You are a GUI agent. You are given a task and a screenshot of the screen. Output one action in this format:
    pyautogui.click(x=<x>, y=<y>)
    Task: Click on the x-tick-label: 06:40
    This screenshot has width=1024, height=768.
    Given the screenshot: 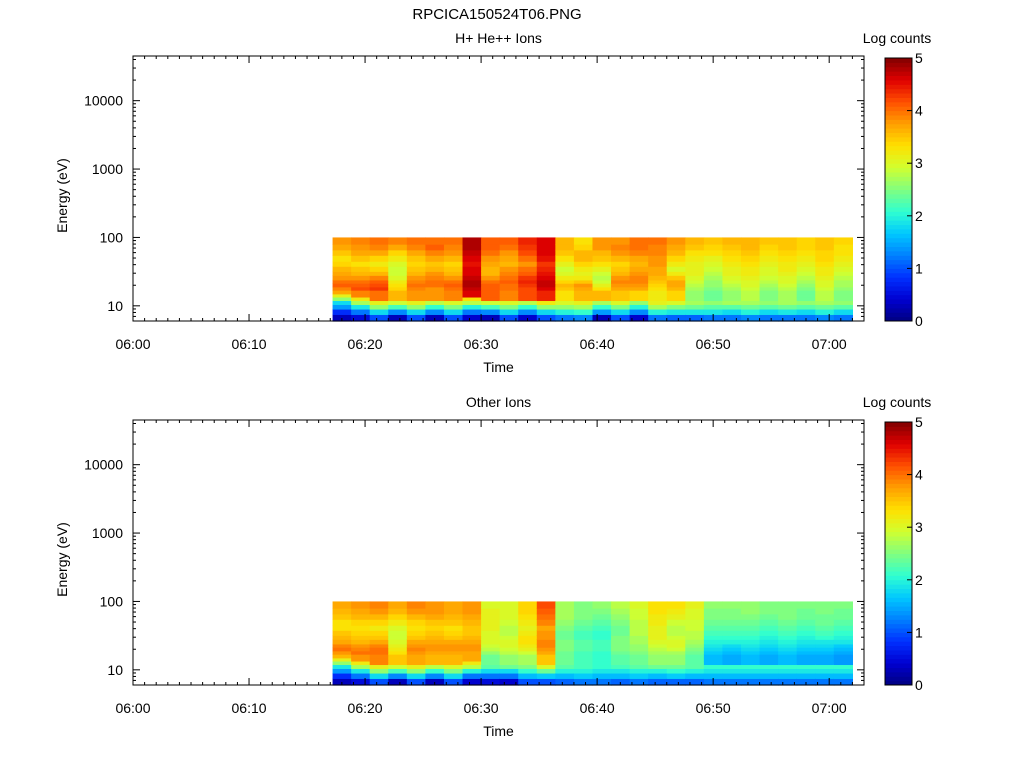 What is the action you would take?
    pyautogui.click(x=597, y=344)
    